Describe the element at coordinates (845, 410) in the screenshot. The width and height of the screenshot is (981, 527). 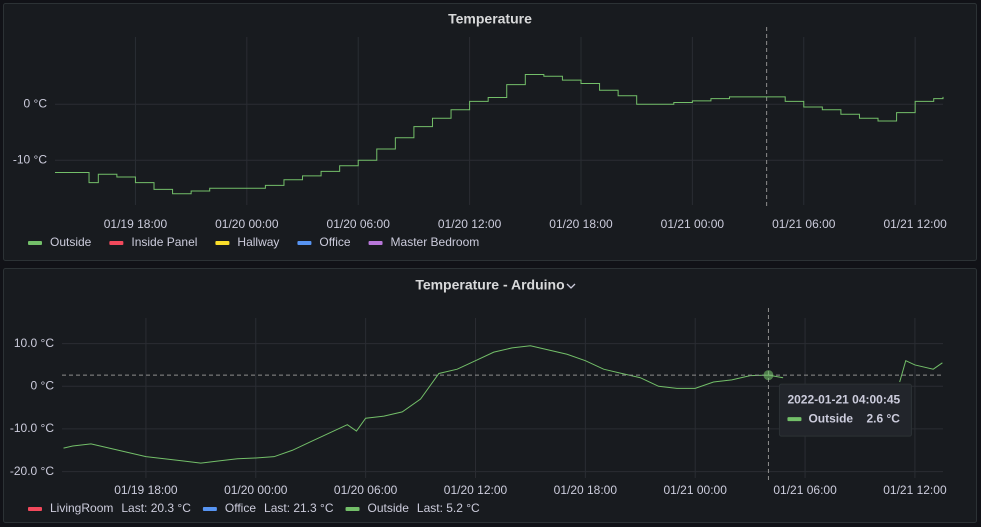
I see `tooltip-box` at that location.